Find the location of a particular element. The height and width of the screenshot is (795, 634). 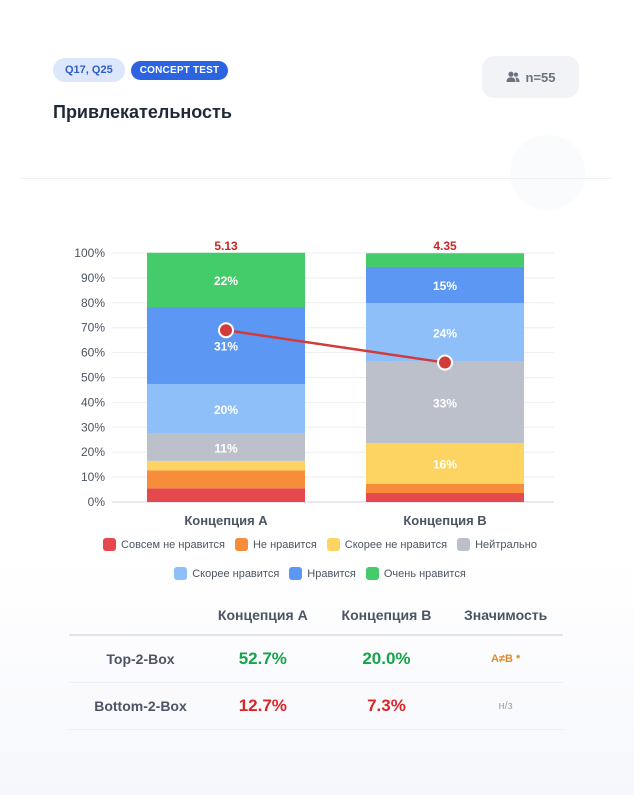

decorative-circle is located at coordinates (547, 172).